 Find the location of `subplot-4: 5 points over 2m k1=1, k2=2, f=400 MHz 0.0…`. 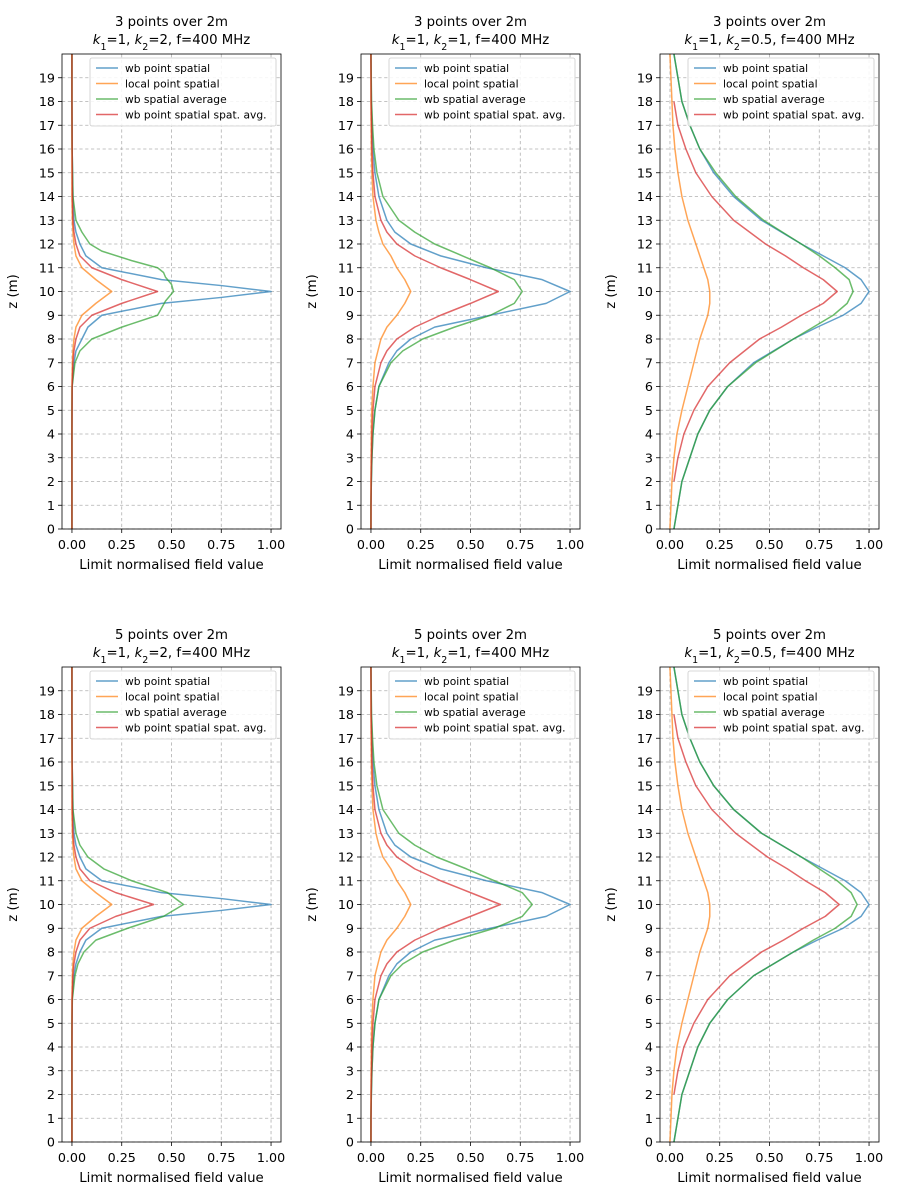

subplot-4: 5 points over 2m k1=1, k2=2, f=400 MHz 0.0… is located at coordinates (145, 907).